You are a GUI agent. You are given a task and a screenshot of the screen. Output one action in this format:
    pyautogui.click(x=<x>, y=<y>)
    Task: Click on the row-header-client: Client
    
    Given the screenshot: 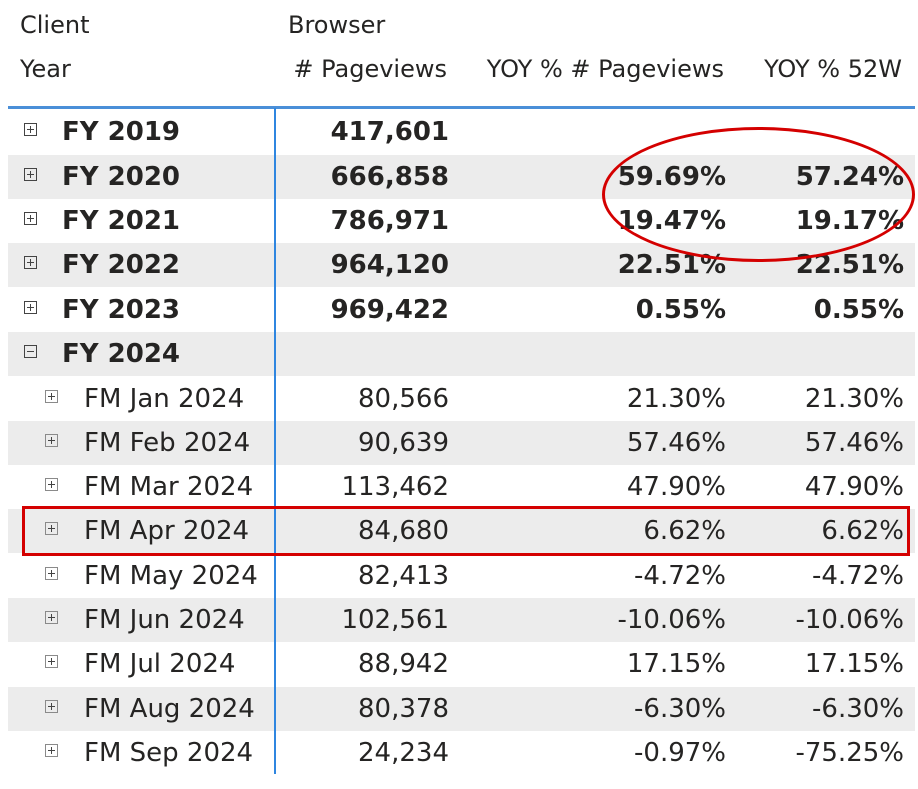 What is the action you would take?
    pyautogui.click(x=55, y=25)
    